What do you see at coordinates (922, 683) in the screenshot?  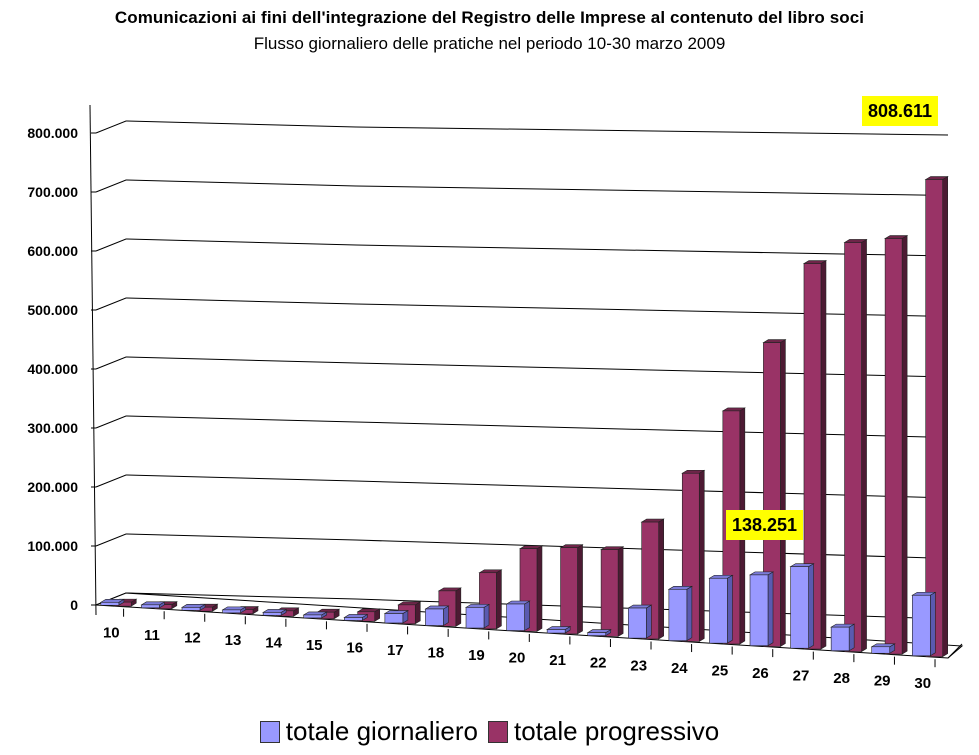 I see `x-tick-label: 30` at bounding box center [922, 683].